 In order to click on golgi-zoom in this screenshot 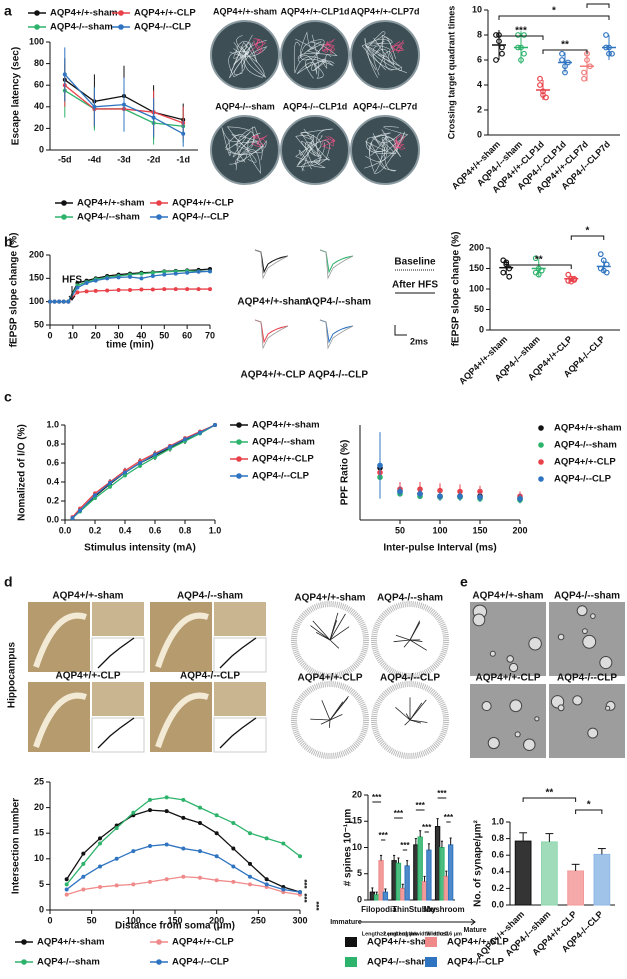, I will do `click(118, 619)`.